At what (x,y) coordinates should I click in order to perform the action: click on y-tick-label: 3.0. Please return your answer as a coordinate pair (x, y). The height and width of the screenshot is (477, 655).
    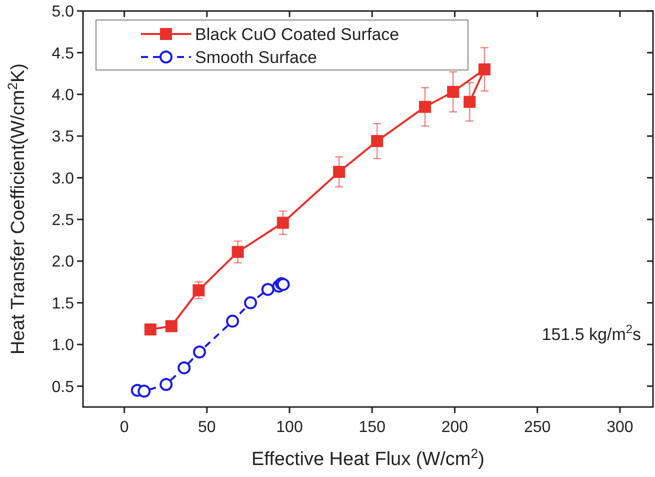
    Looking at the image, I should click on (63, 179).